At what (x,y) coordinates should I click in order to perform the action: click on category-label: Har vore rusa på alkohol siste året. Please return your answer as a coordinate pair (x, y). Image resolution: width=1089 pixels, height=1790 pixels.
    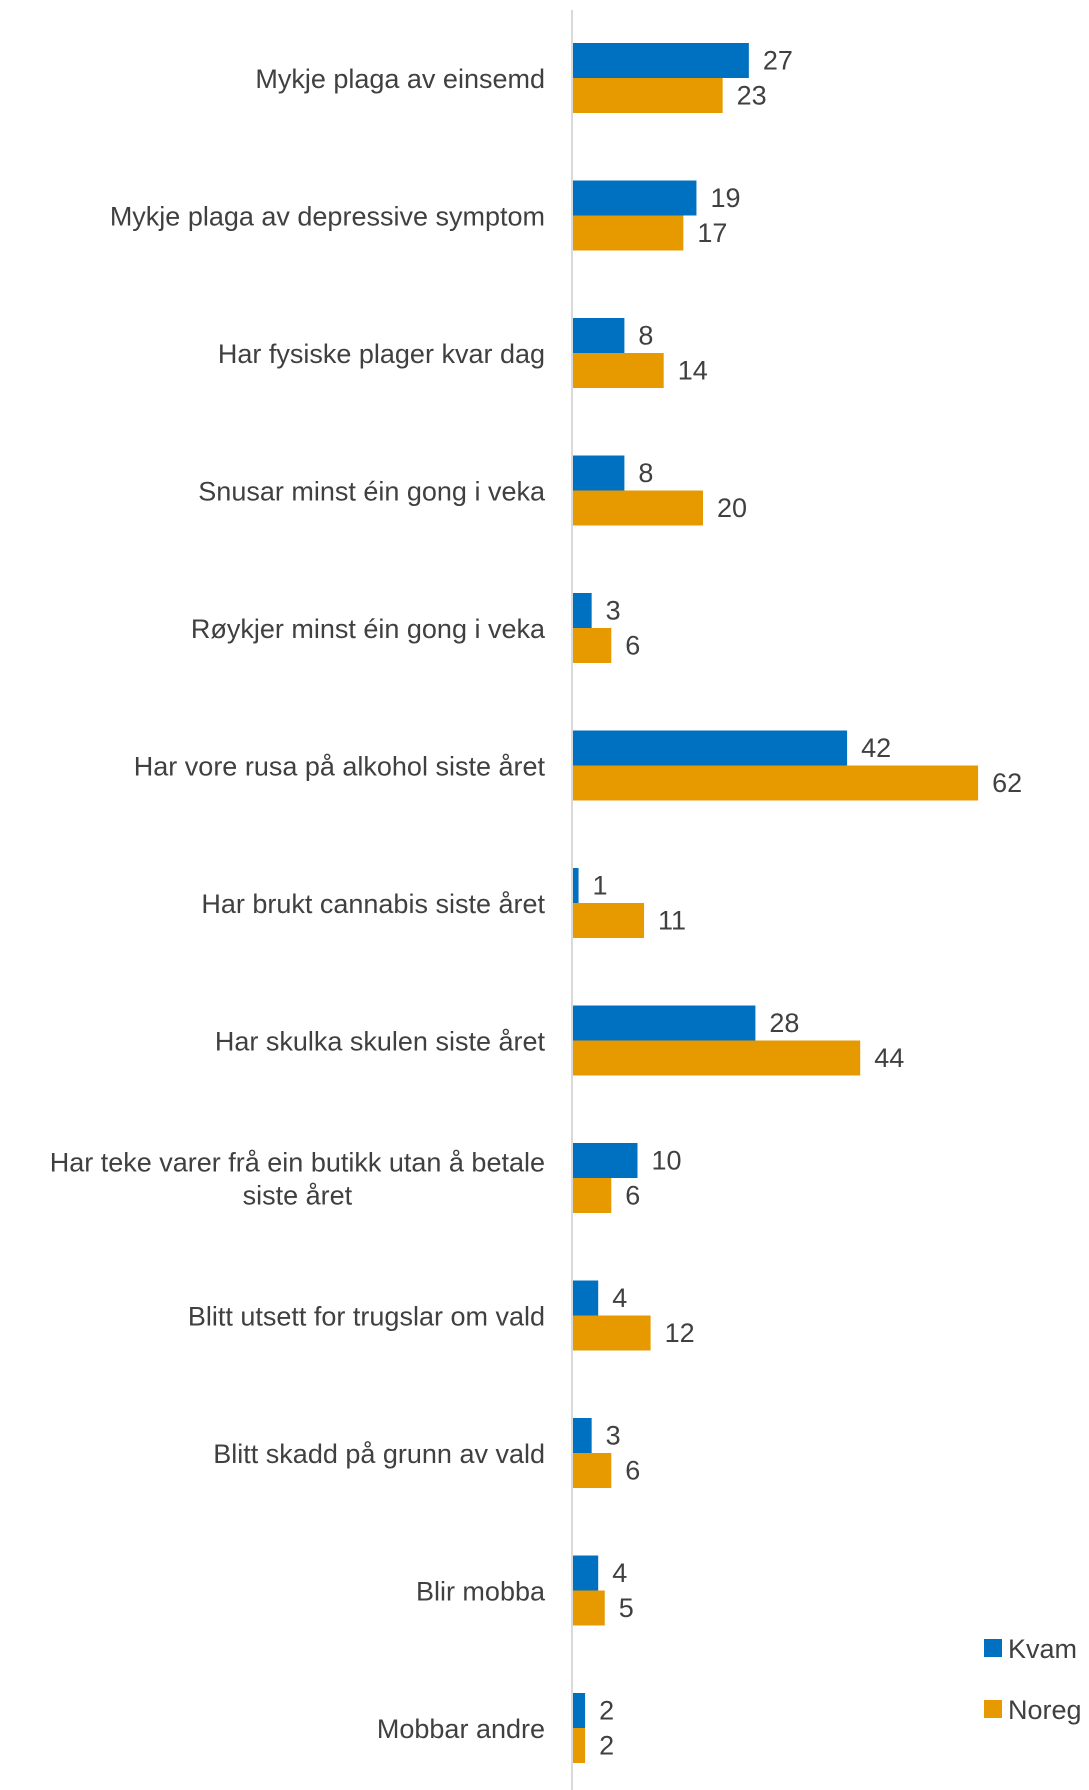
    Looking at the image, I should click on (340, 767).